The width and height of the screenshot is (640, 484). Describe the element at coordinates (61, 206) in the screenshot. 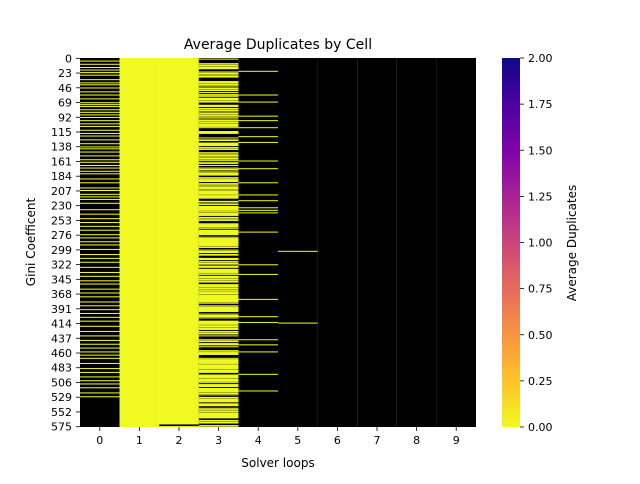

I see `y-tick-label: 230` at that location.